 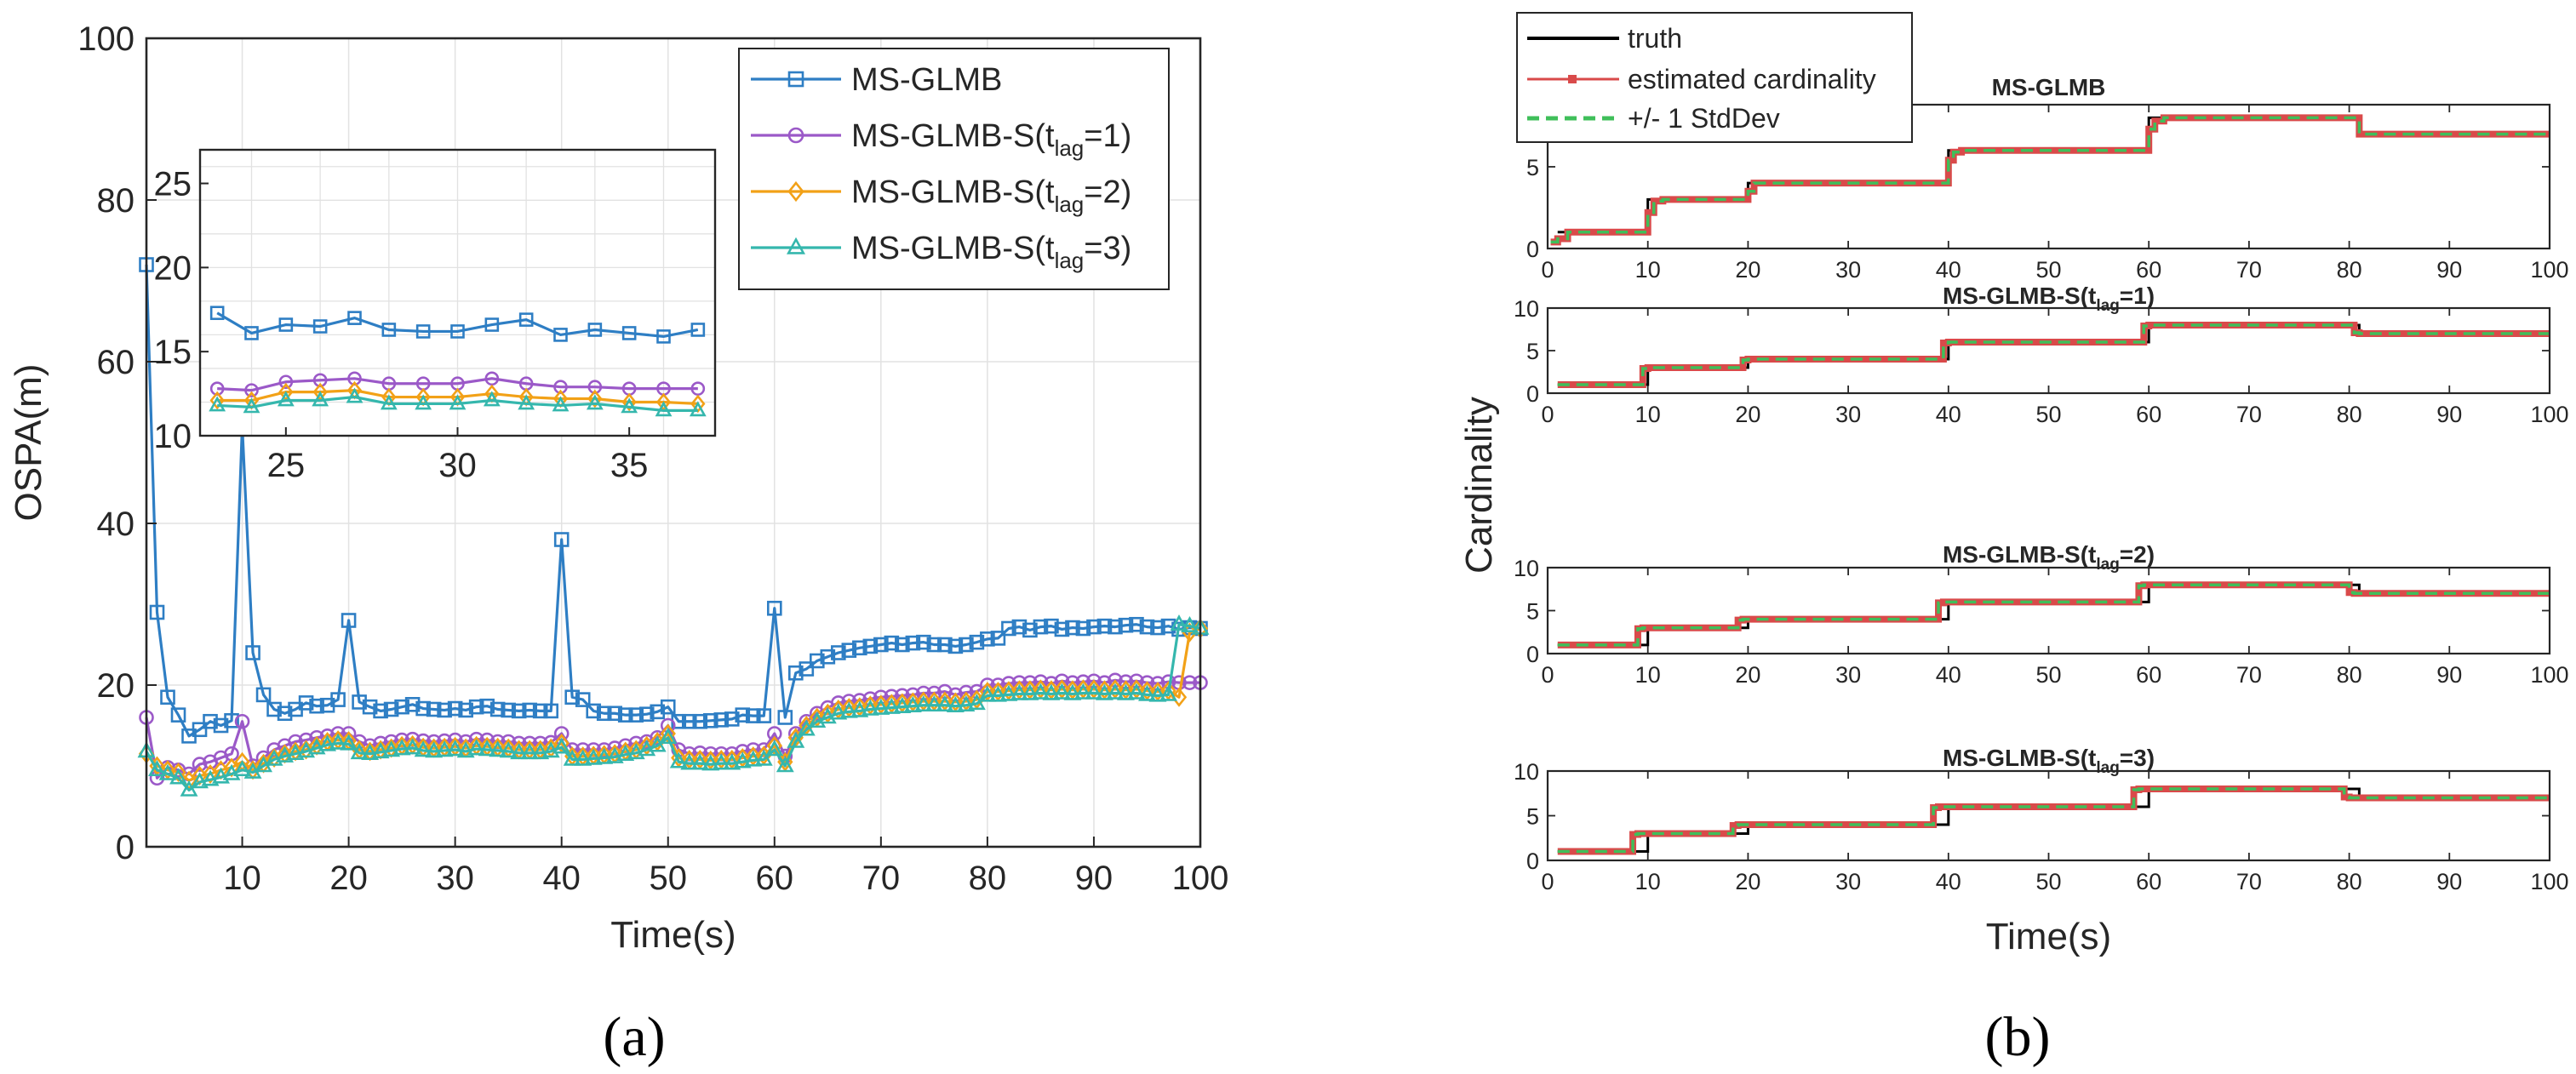 What do you see at coordinates (2053, 355) in the screenshot?
I see `estimate-line` at bounding box center [2053, 355].